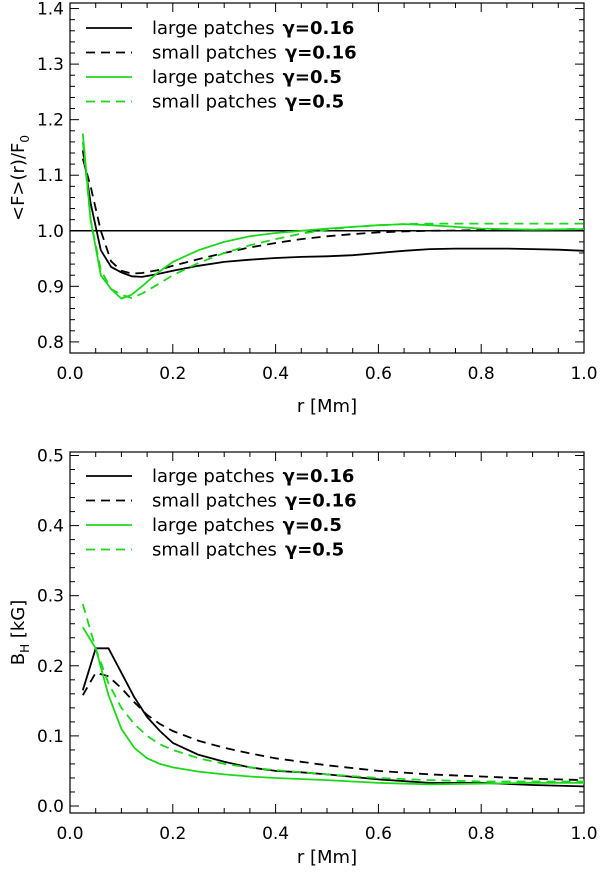 This screenshot has height=872, width=600. Describe the element at coordinates (50, 232) in the screenshot. I see `y-tick-label: 1.0` at that location.